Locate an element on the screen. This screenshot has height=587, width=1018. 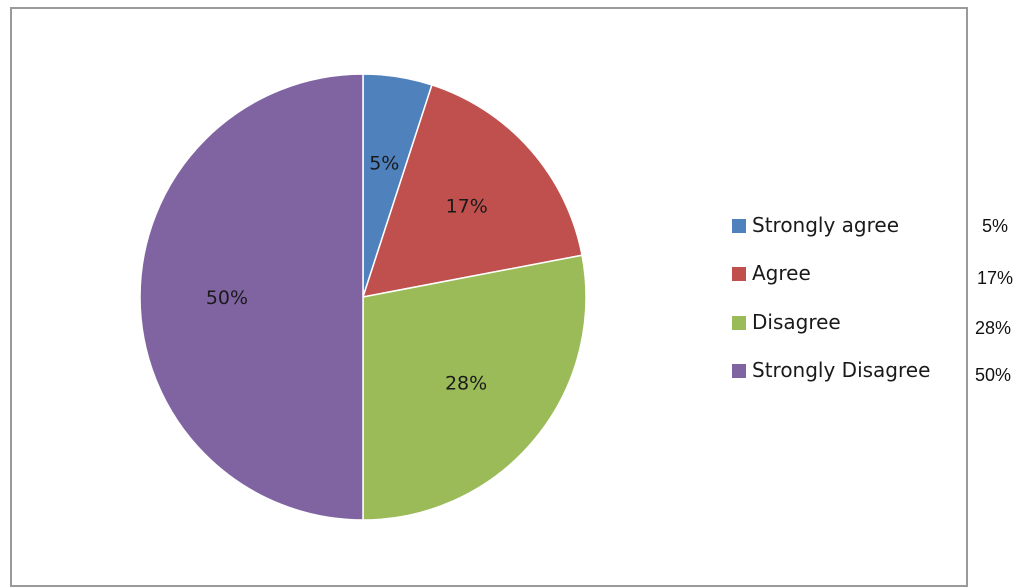
legend-item-disagree: Disagree is located at coordinates (862, 322).